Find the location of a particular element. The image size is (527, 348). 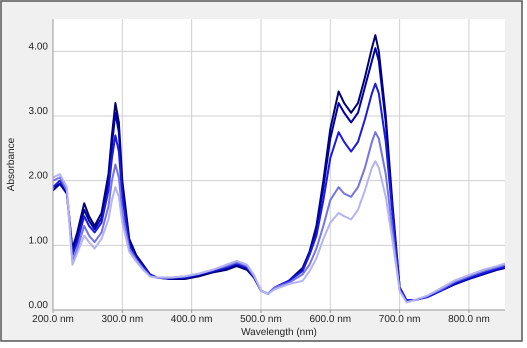

x-tick-label: 400.0 nm is located at coordinates (191, 319).